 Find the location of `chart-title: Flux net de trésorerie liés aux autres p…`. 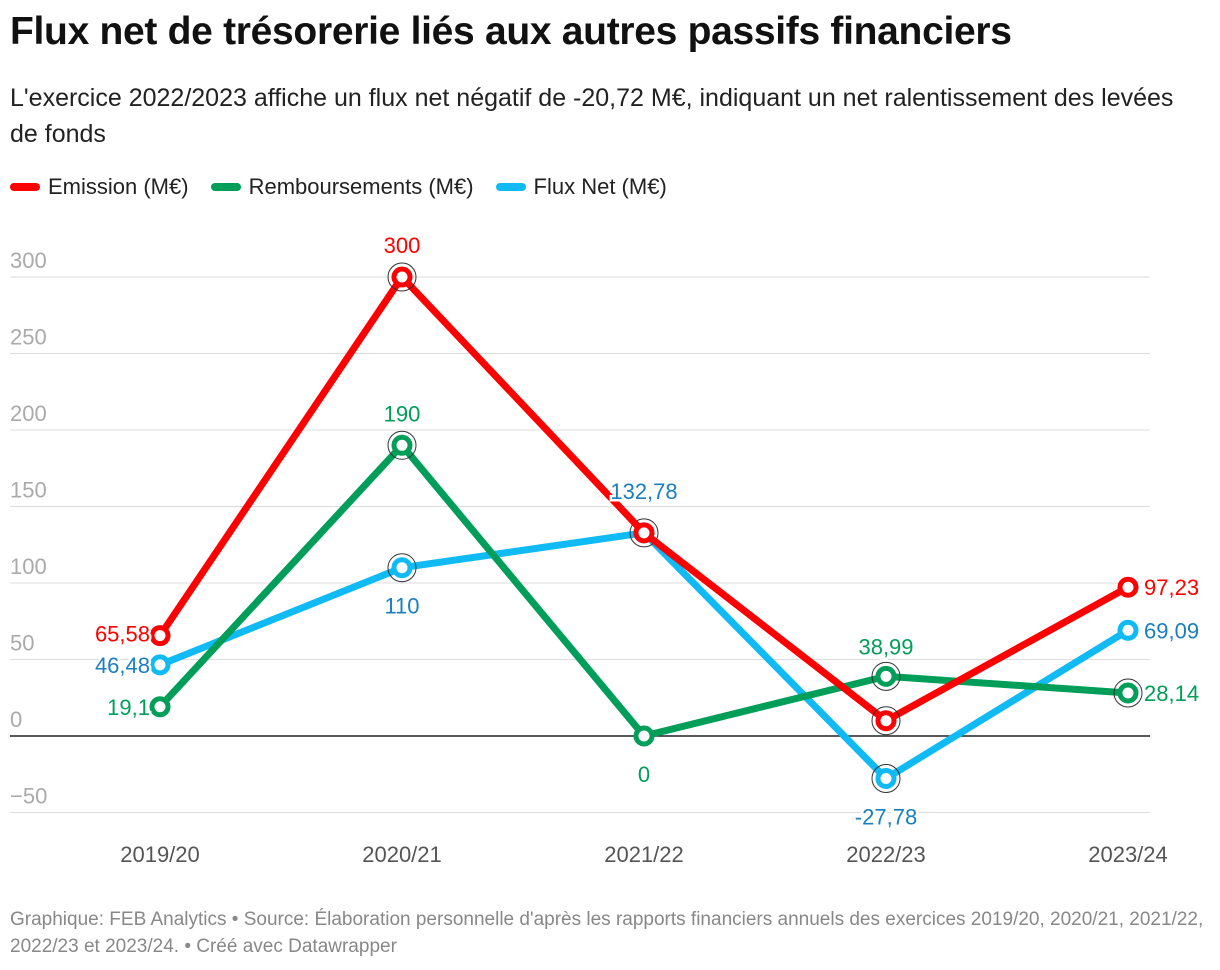

chart-title: Flux net de trésorerie liés aux autres p… is located at coordinates (511, 31).